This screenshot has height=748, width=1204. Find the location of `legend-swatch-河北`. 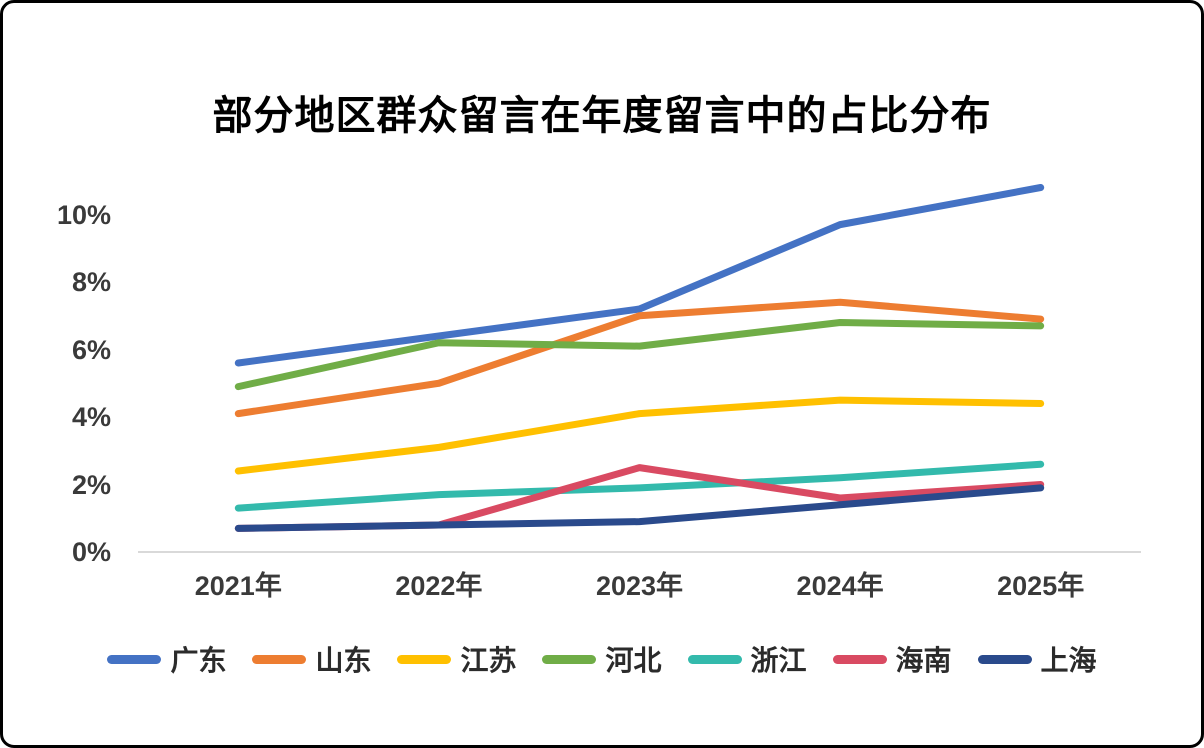

legend-swatch-河北 is located at coordinates (569, 659).